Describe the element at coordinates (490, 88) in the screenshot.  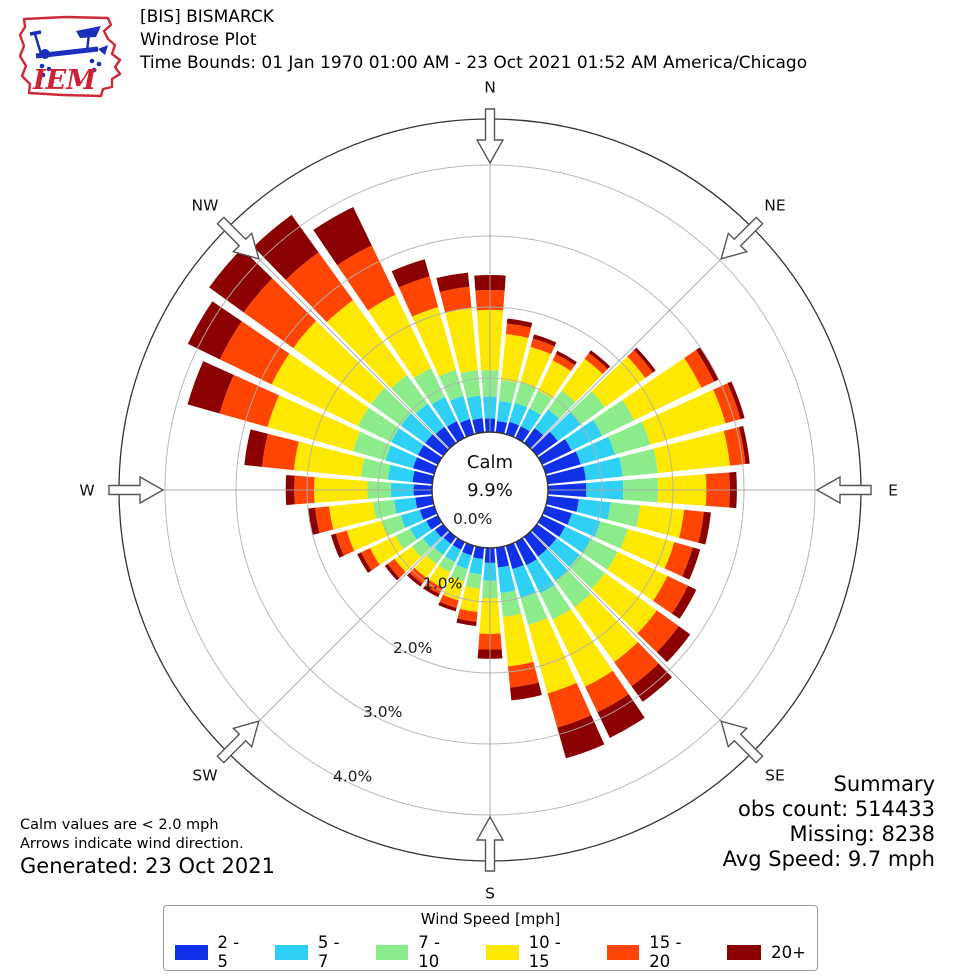
I see `compass-label: N` at that location.